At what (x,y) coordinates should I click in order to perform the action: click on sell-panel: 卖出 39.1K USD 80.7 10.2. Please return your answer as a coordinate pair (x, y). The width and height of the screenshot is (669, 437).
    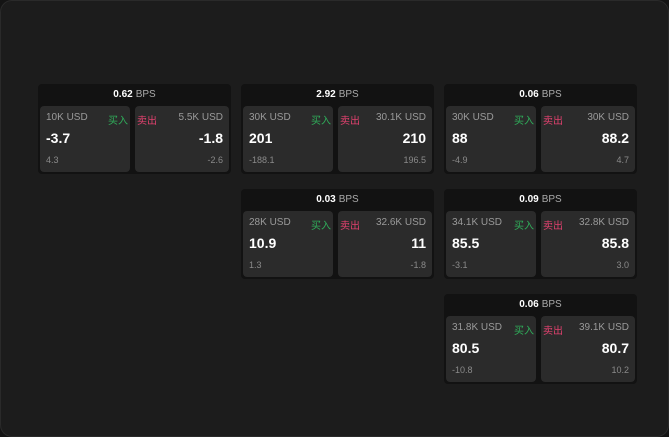
    Looking at the image, I should click on (588, 349).